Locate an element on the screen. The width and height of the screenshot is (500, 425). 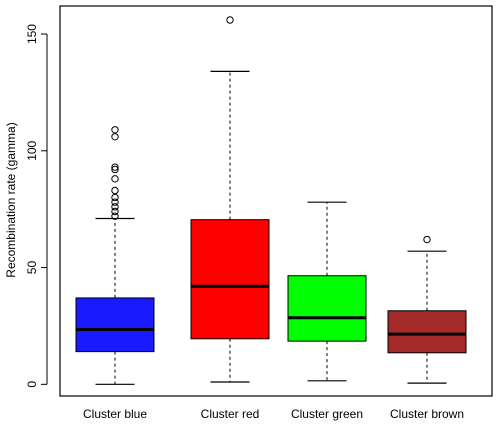
y-tick-label-3: 150 is located at coordinates (32, 34).